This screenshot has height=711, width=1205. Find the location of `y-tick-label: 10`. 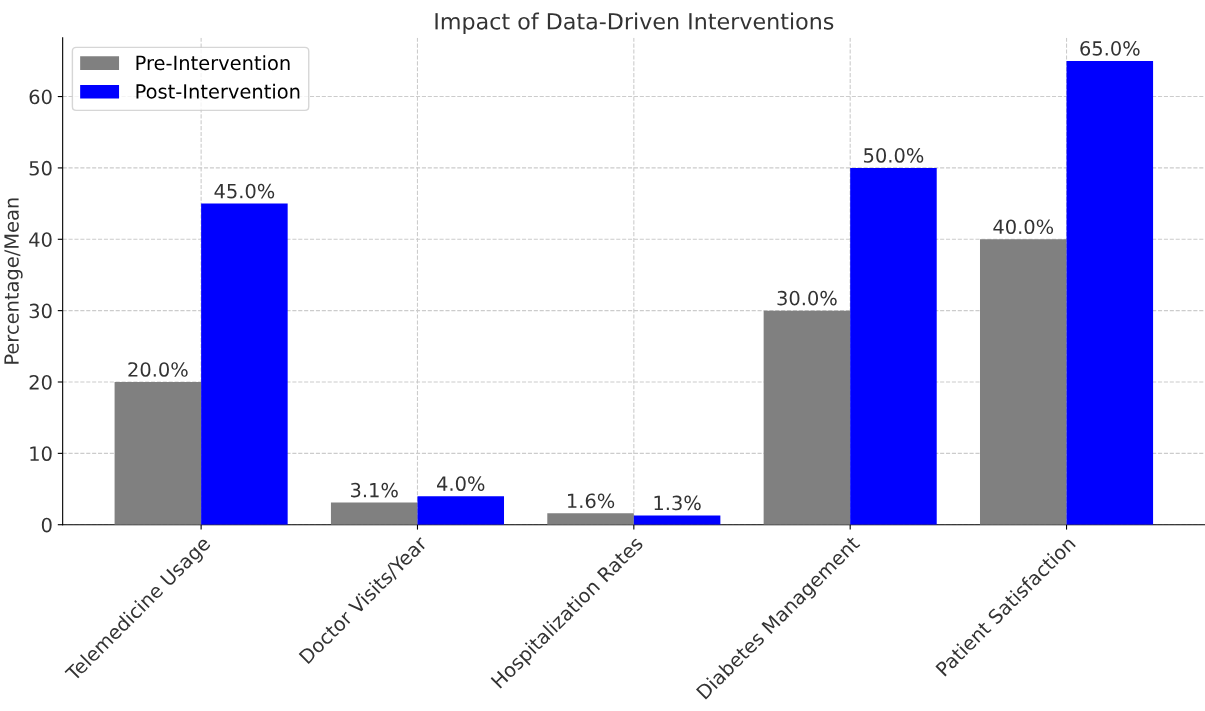

y-tick-label: 10 is located at coordinates (41, 454).